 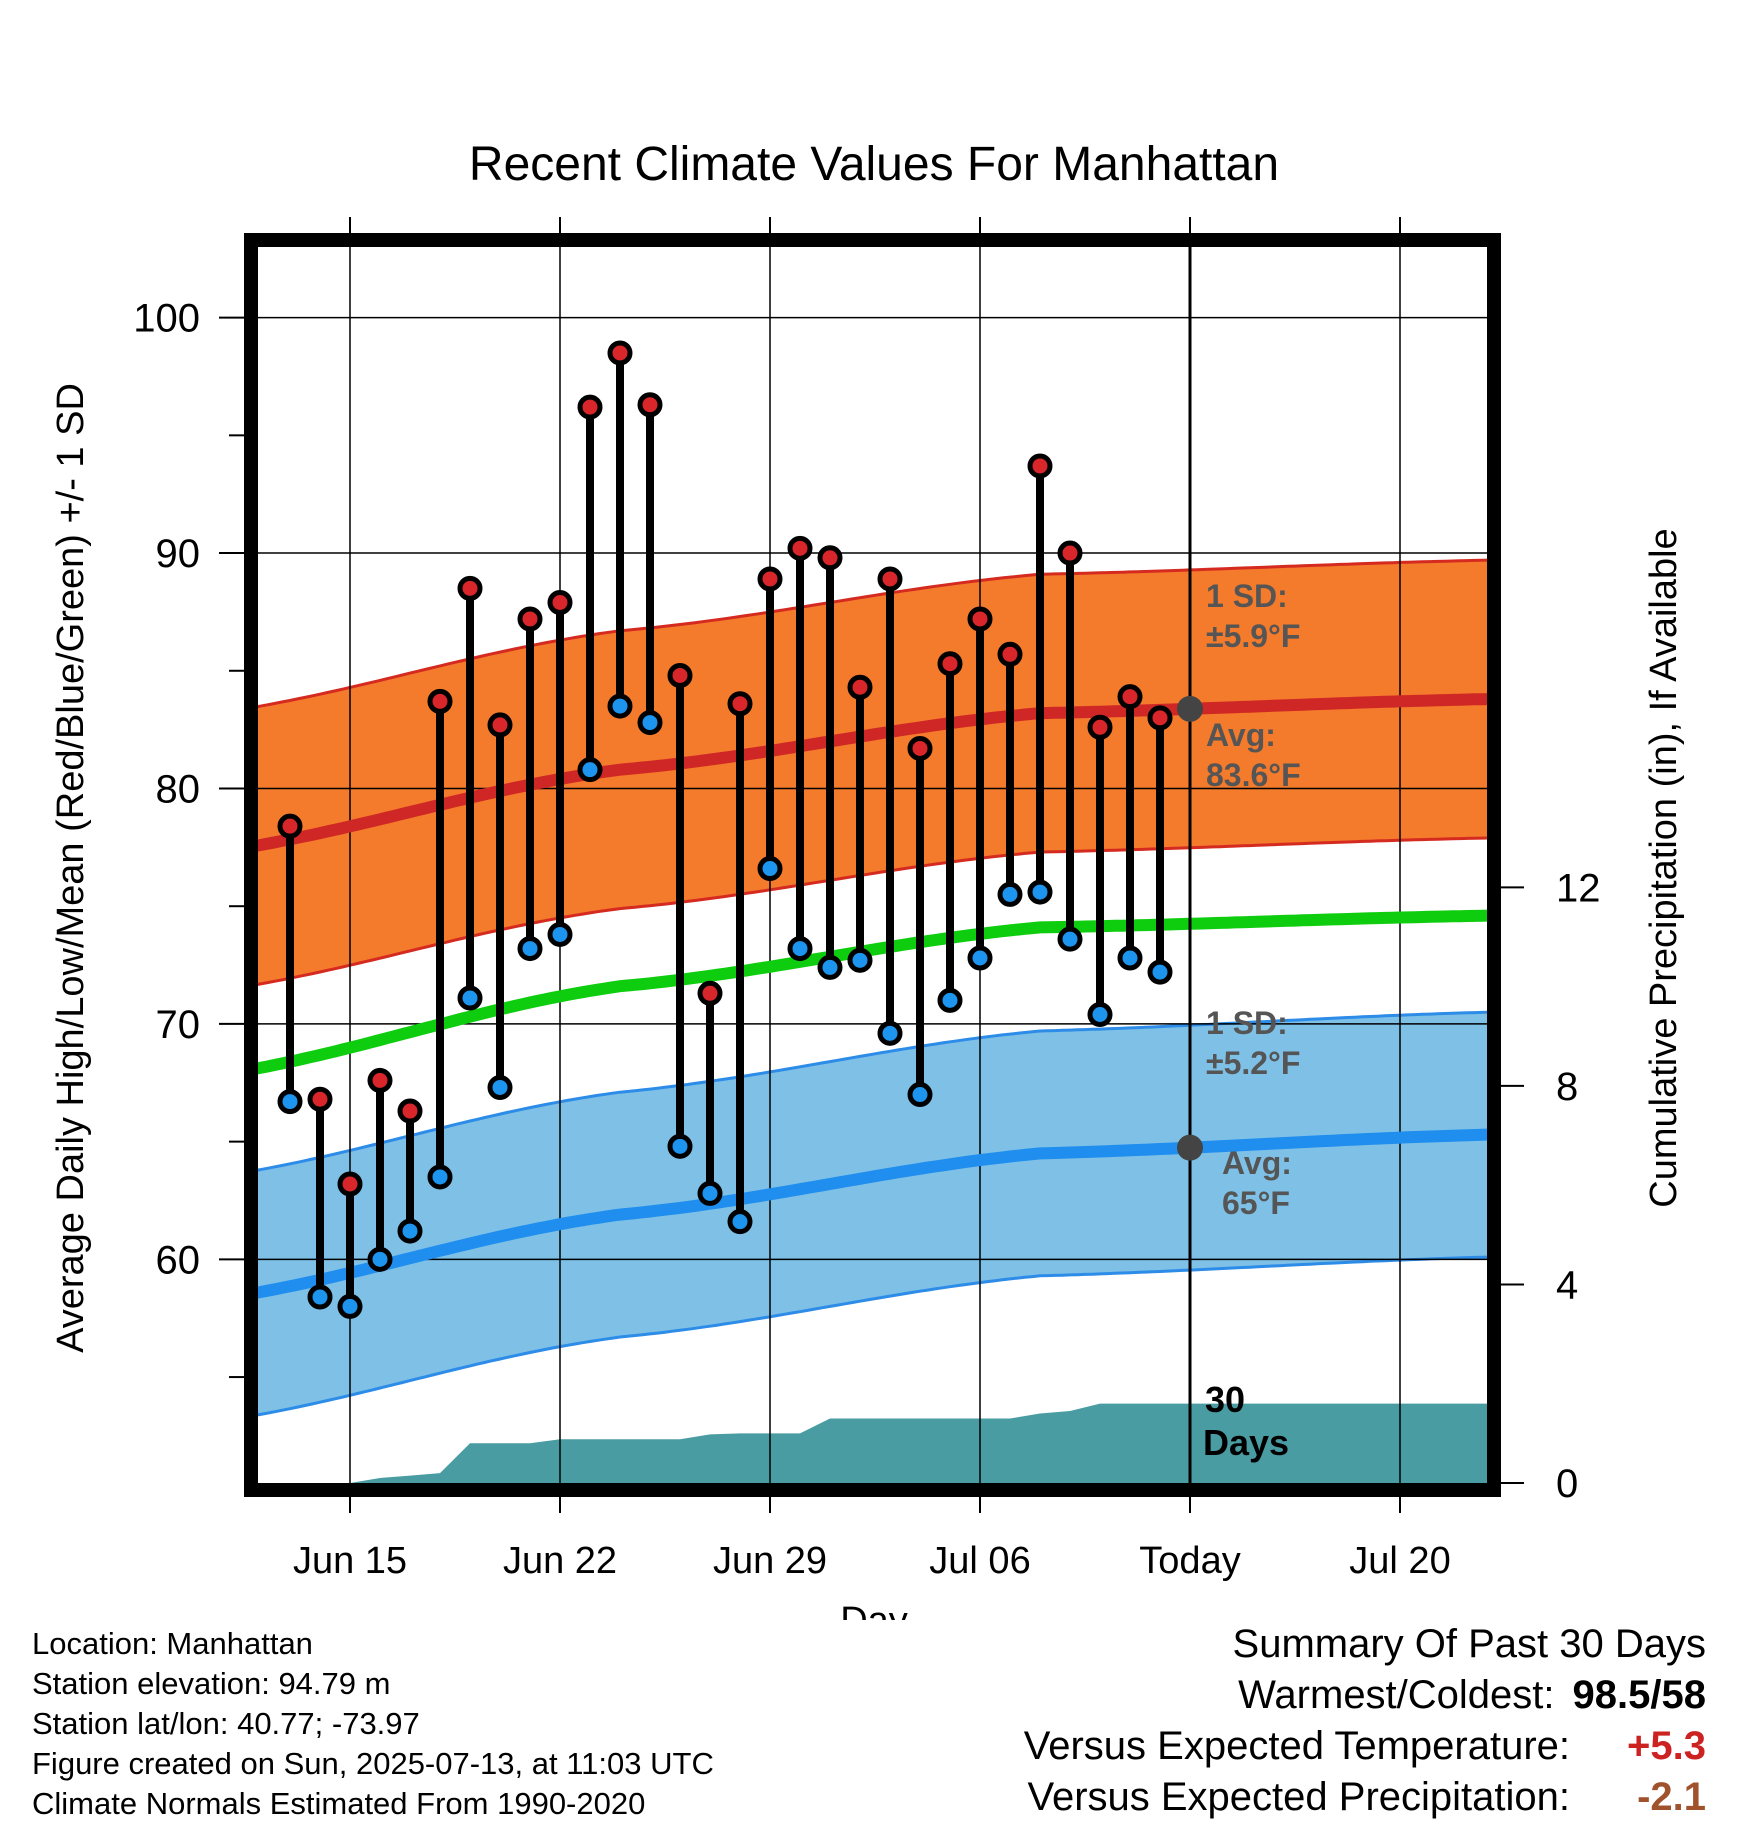 I want to click on low-avg-label-line1: Avg:, so click(x=1257, y=1163).